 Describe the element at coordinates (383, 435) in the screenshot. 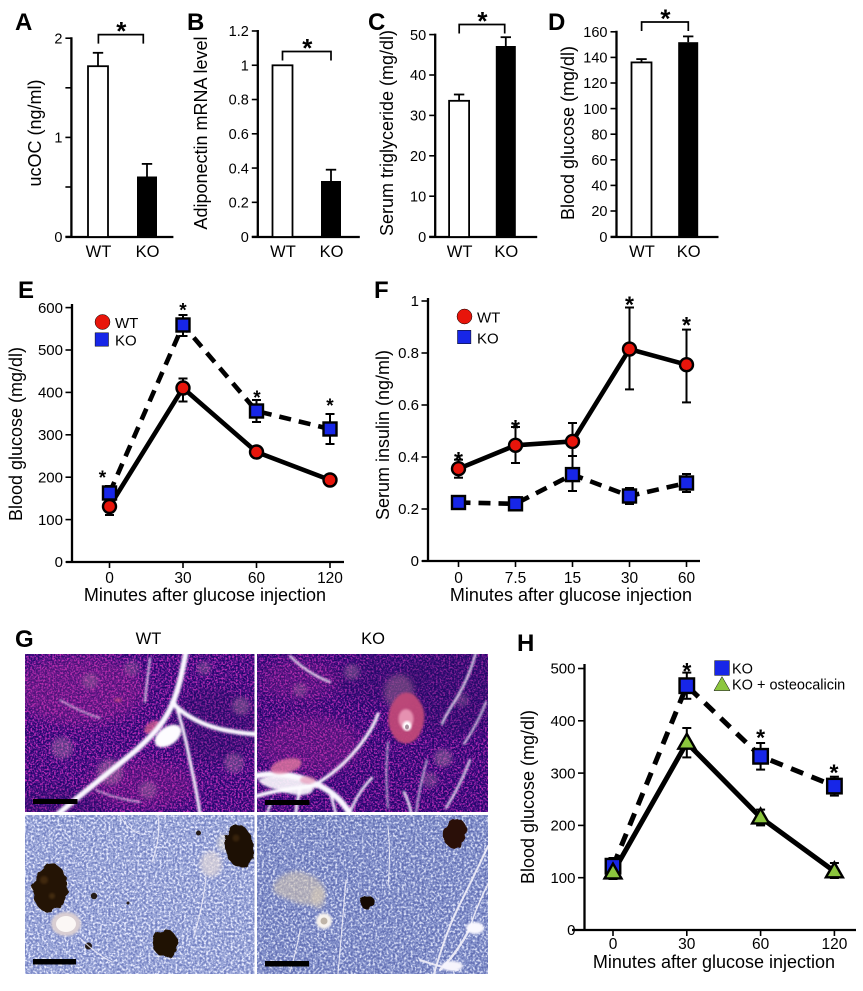

I see `svg-text: Serum insulin (ng/ml)` at that location.